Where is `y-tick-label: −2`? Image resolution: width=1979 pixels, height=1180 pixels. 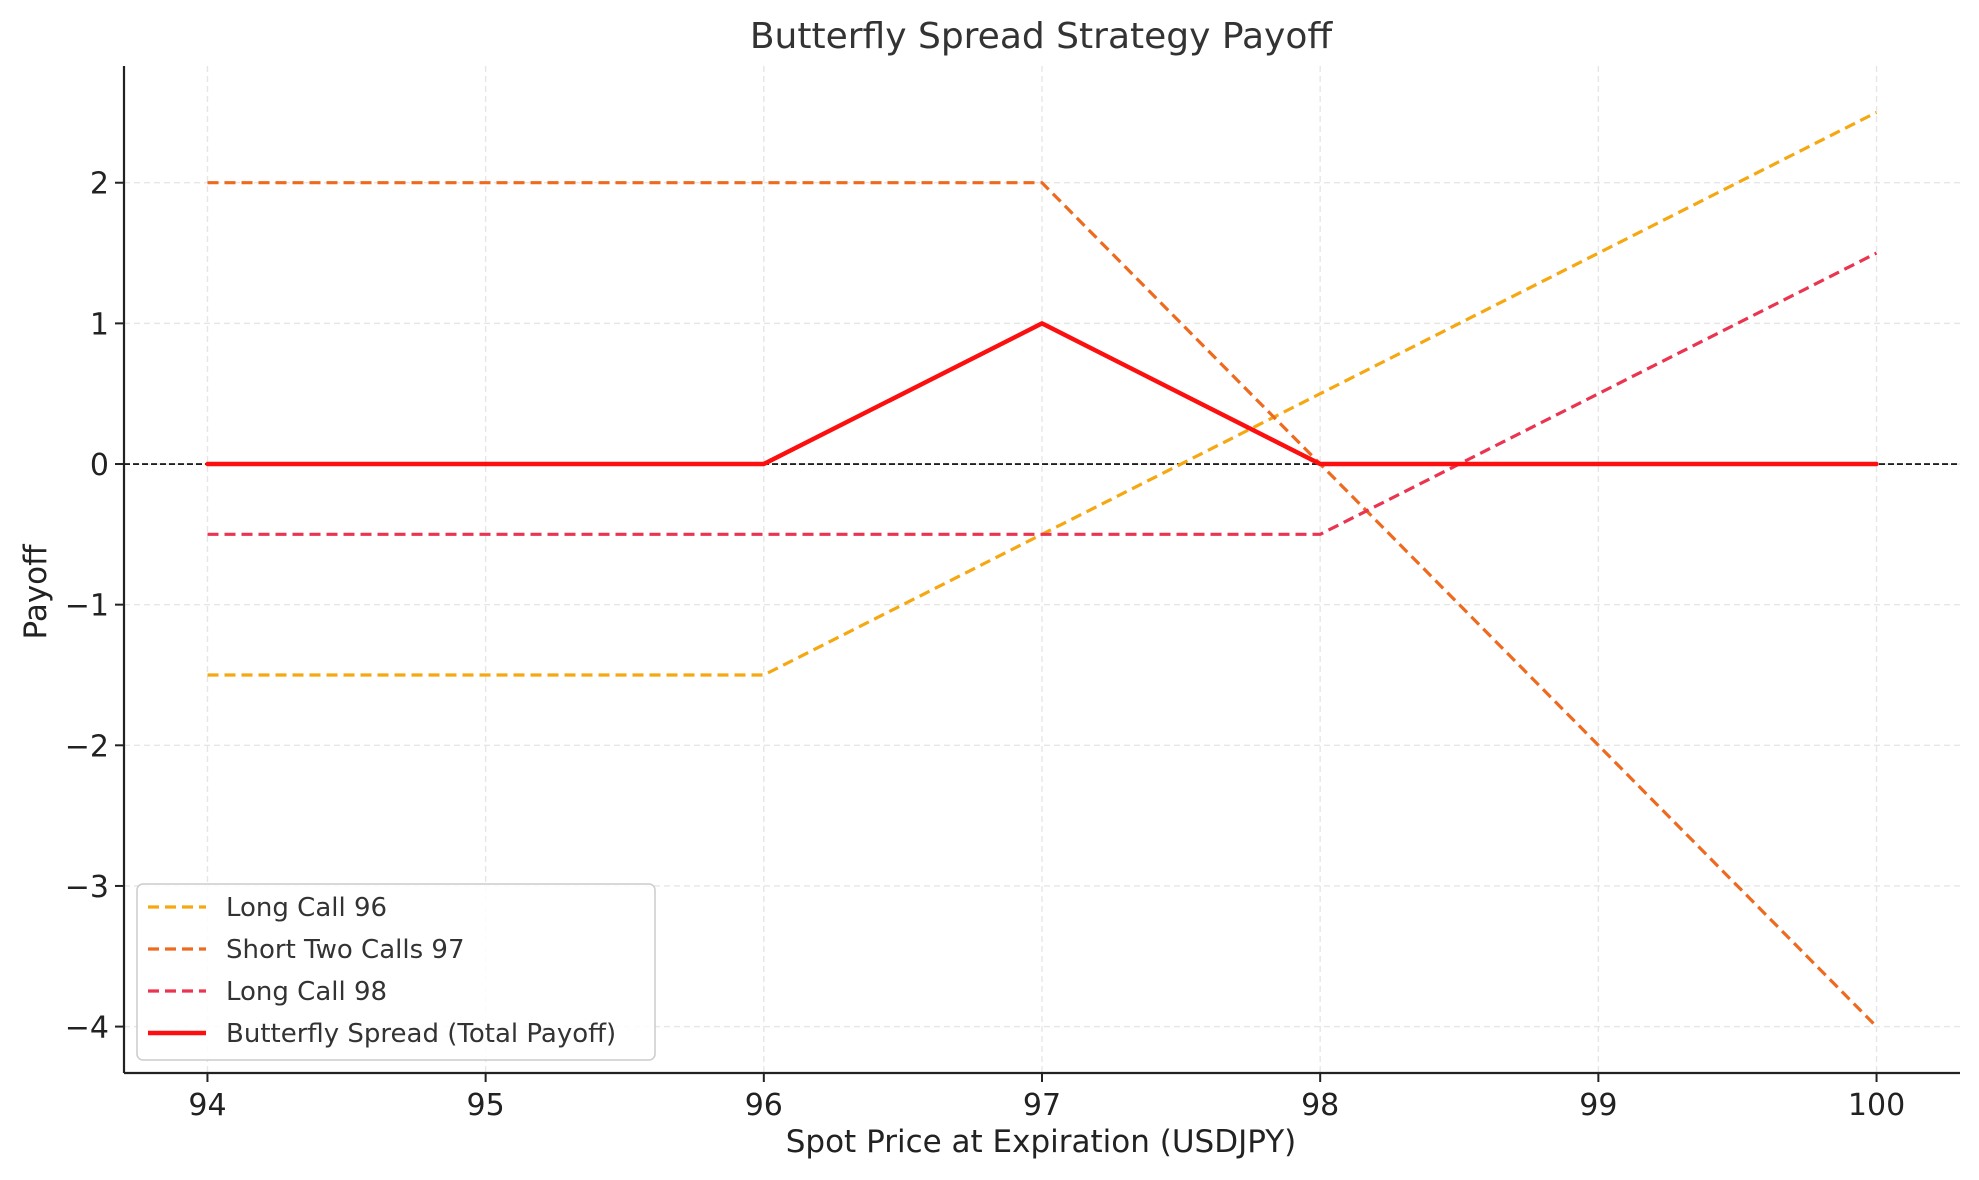
y-tick-label: −2 is located at coordinates (87, 746).